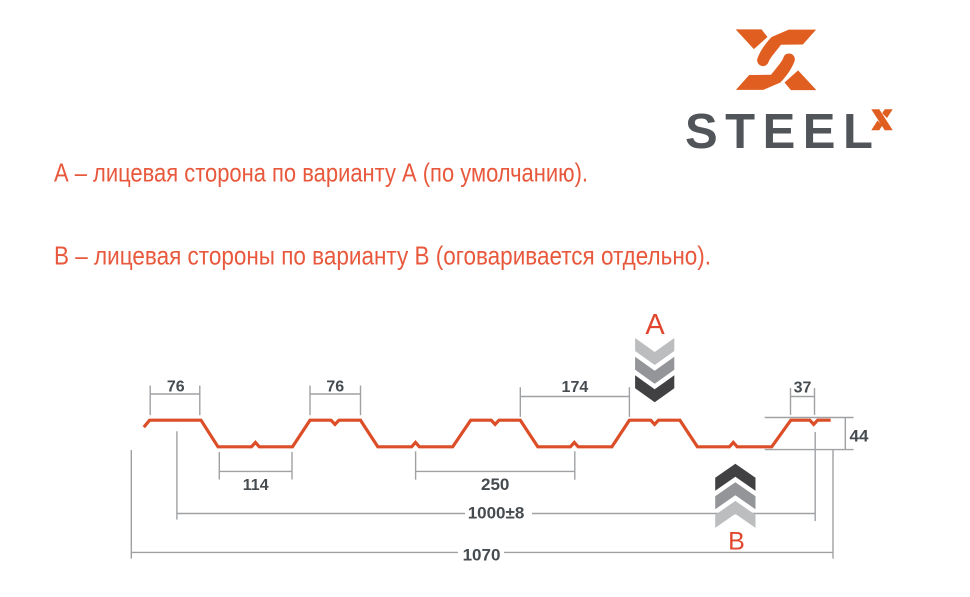 This screenshot has height=597, width=970. Describe the element at coordinates (482, 555) in the screenshot. I see `svg-text: 1070` at that location.